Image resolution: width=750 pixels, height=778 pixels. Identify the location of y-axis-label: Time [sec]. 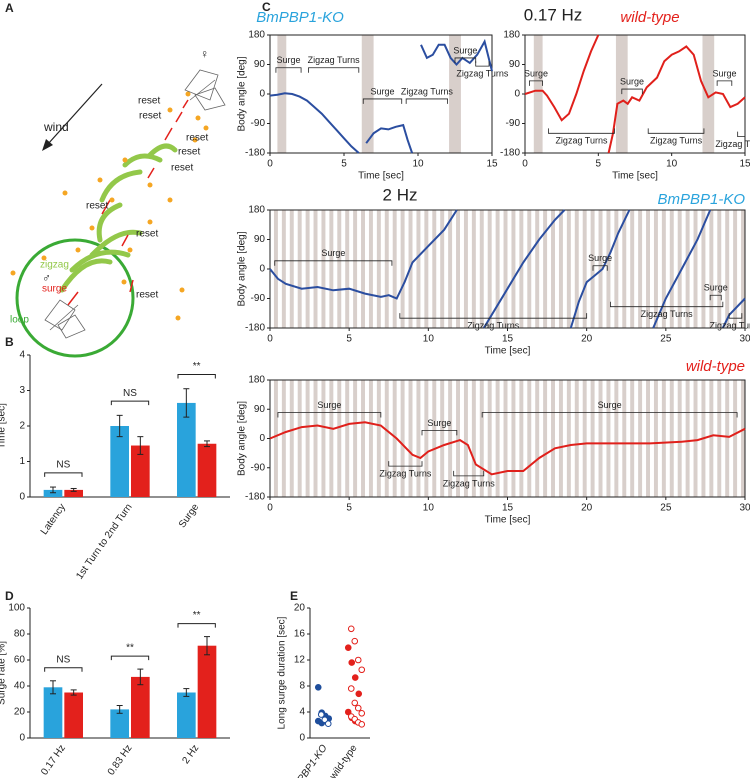
(4, 426).